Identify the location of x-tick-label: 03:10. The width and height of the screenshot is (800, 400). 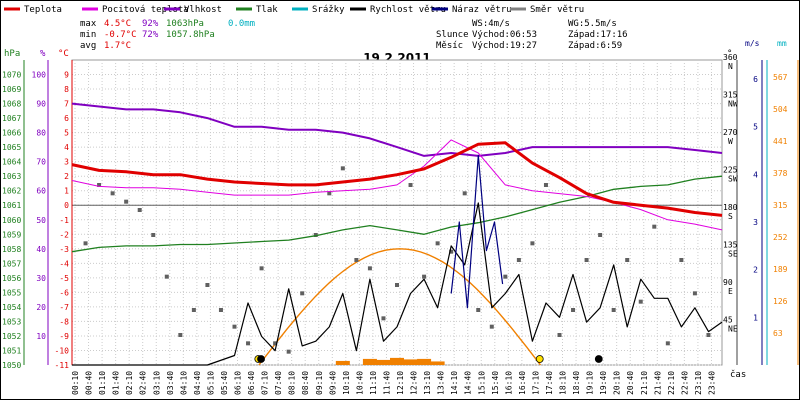
(156, 383).